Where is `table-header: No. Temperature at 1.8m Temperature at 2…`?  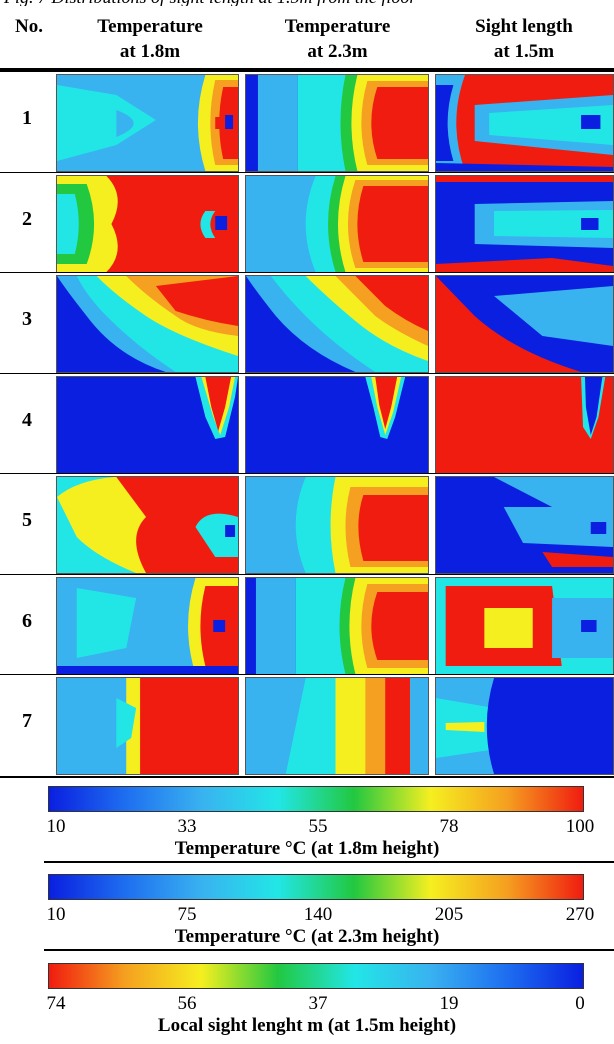
table-header: No. Temperature at 1.8m Temperature at 2… is located at coordinates (307, 36).